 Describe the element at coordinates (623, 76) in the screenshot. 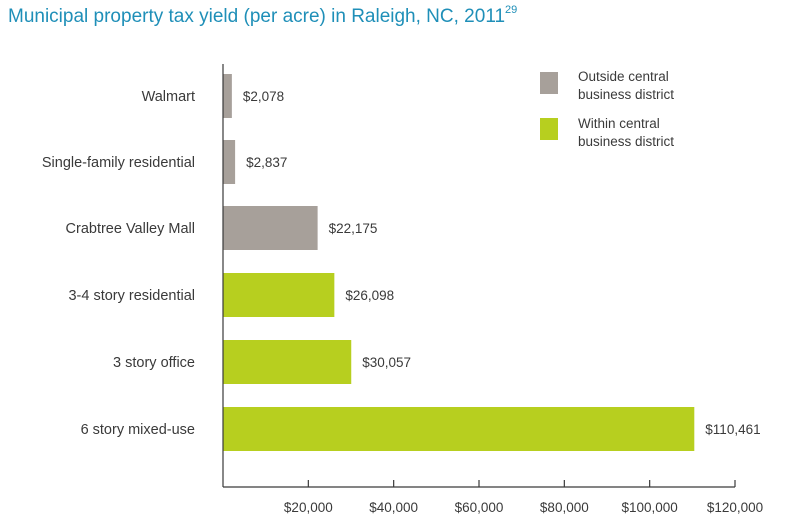

I see `legend-label: Outside central` at that location.